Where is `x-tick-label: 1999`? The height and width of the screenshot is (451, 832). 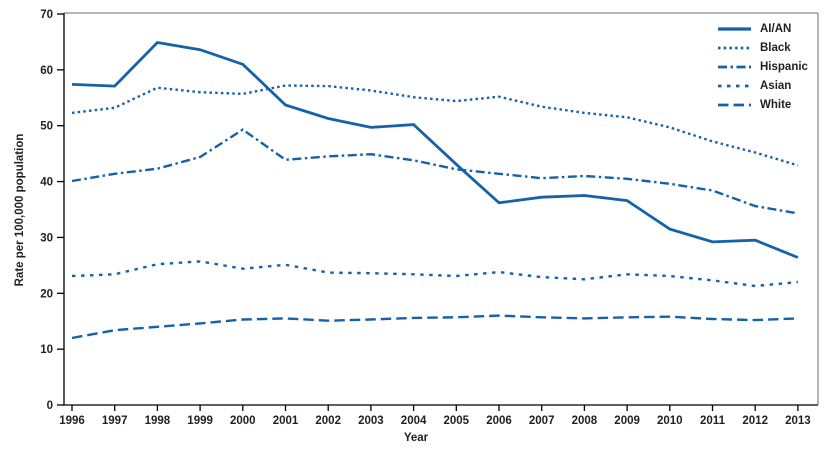
x-tick-label: 1999 is located at coordinates (200, 421).